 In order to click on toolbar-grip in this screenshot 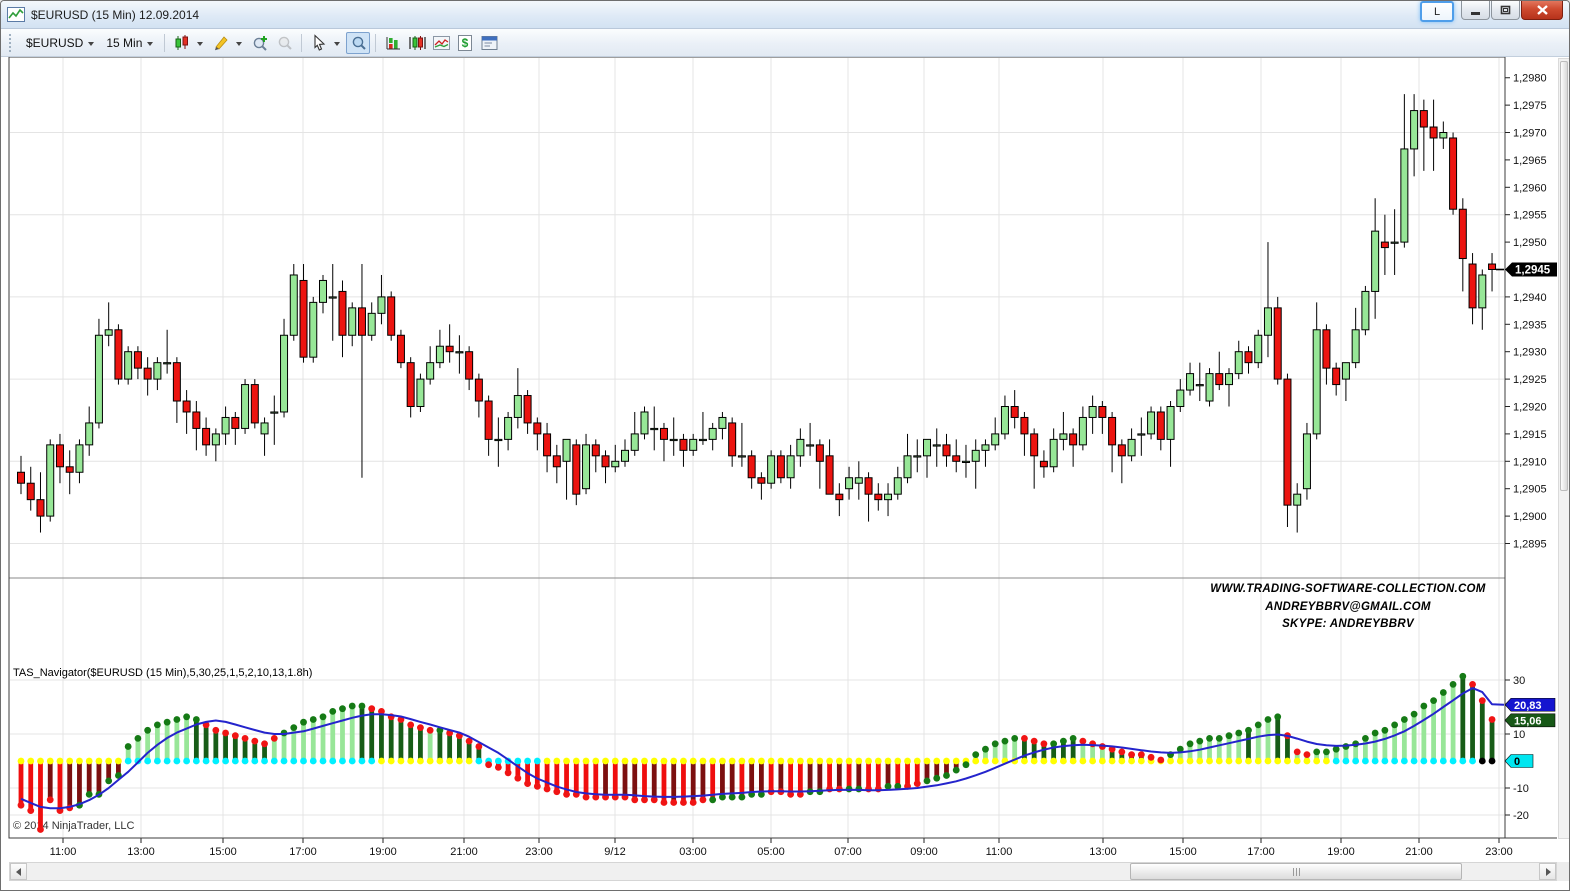, I will do `click(12, 42)`.